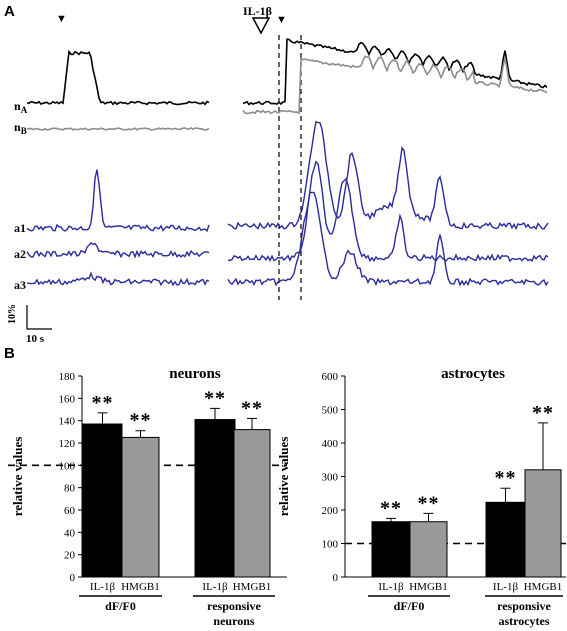 The height and width of the screenshot is (631, 567). I want to click on trace-na-pre, so click(118, 77).